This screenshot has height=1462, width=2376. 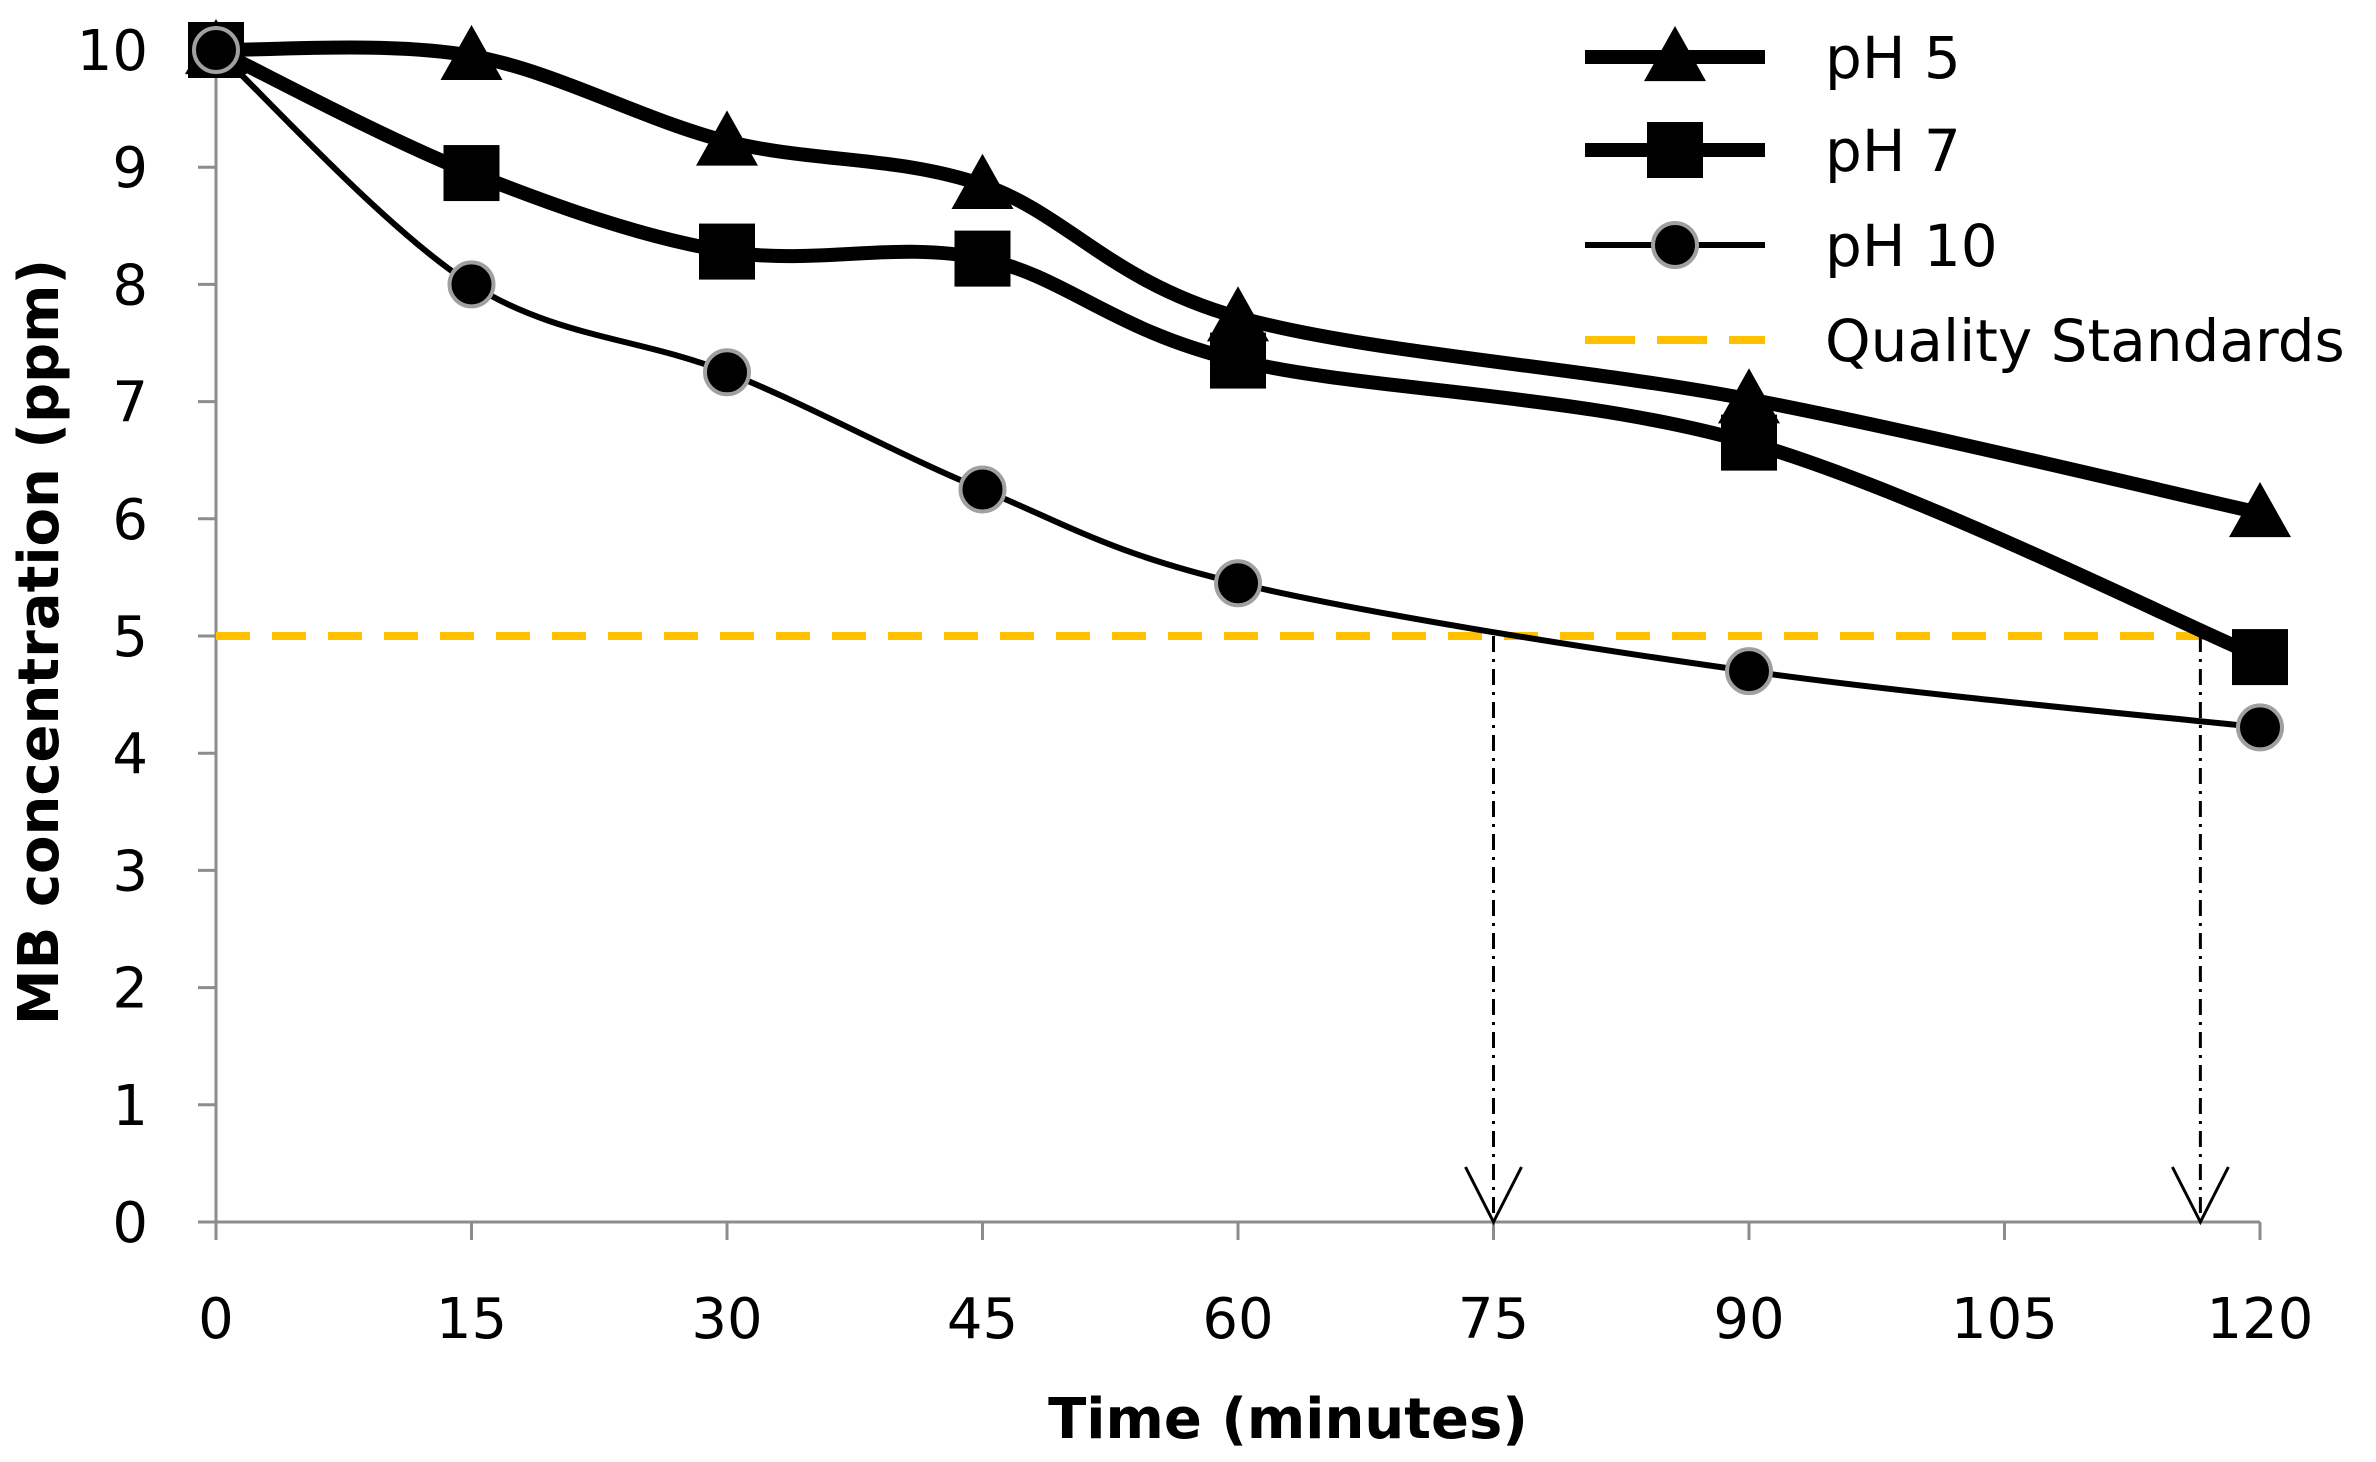 I want to click on y-tick-label: 6, so click(x=130, y=520).